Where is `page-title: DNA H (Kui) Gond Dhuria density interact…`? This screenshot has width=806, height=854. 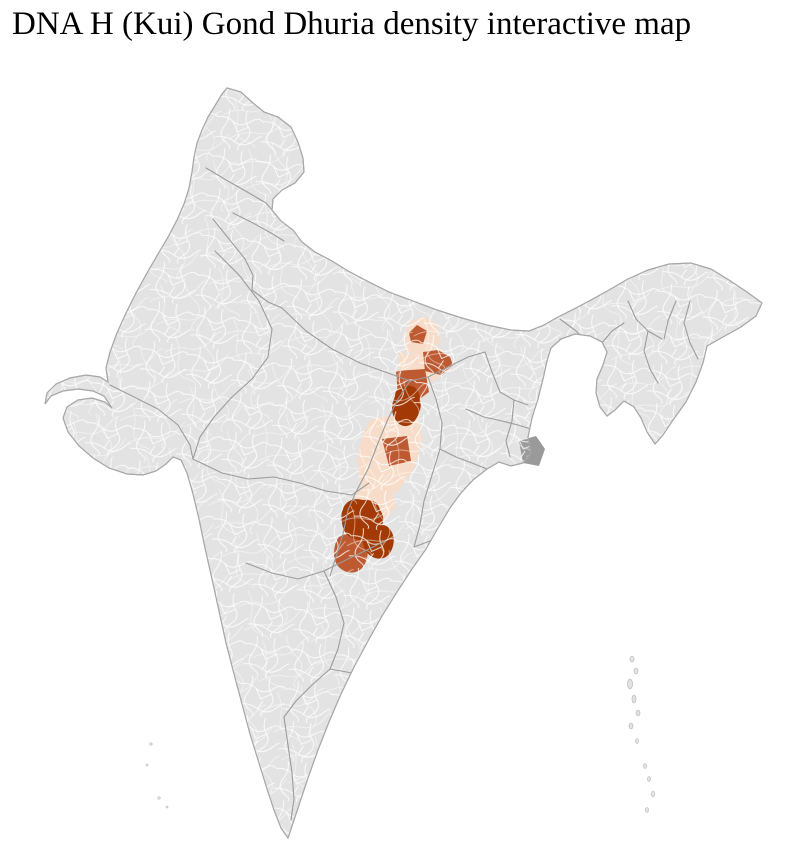 page-title: DNA H (Kui) Gond Dhuria density interact… is located at coordinates (352, 24).